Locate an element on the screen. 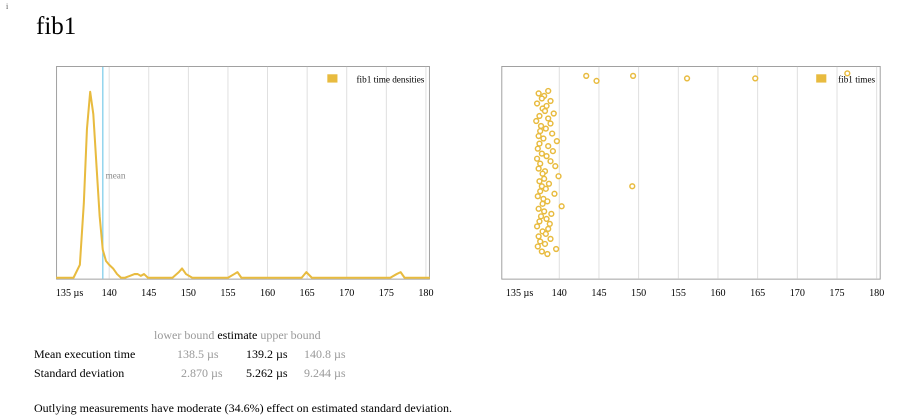 The width and height of the screenshot is (901, 418). stddev-lower: 2.870 µs is located at coordinates (202, 373).